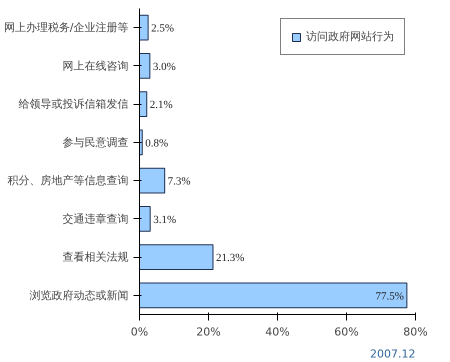 Image resolution: width=450 pixels, height=362 pixels. Describe the element at coordinates (277, 332) in the screenshot. I see `x-tick-label: 40%` at that location.